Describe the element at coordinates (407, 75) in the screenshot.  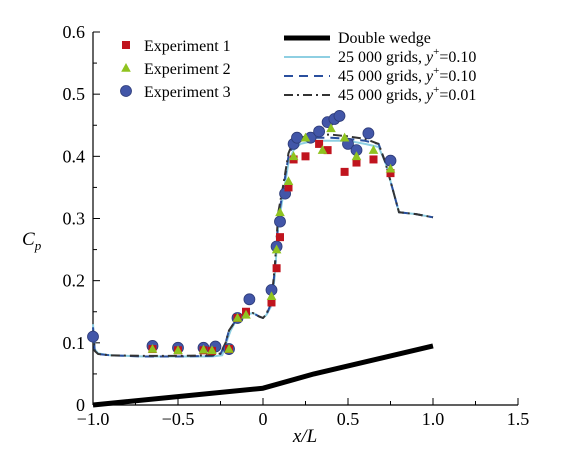
I see `legend-label: 45 000 grids, y+=0.10` at that location.